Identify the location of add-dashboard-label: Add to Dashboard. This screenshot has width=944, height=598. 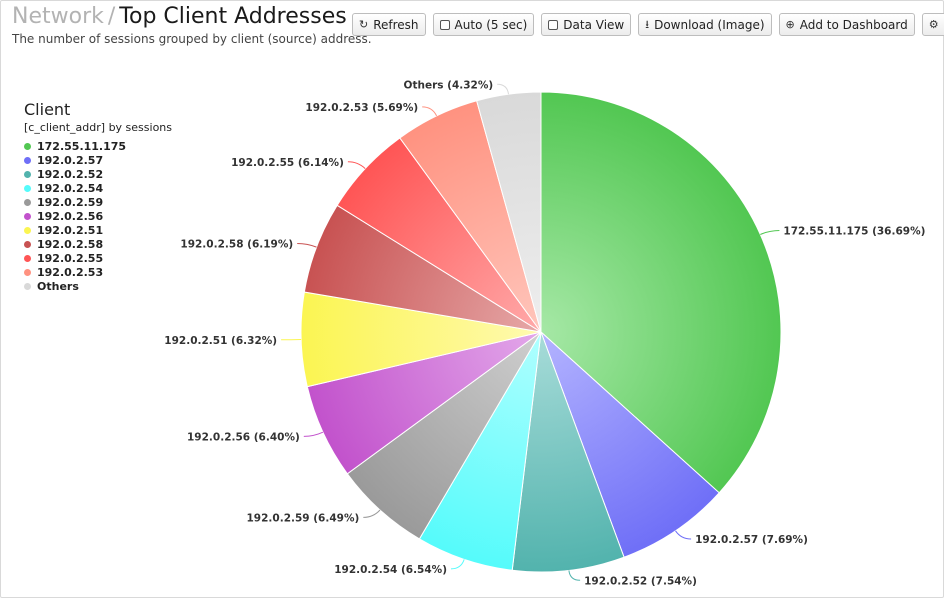
(853, 24).